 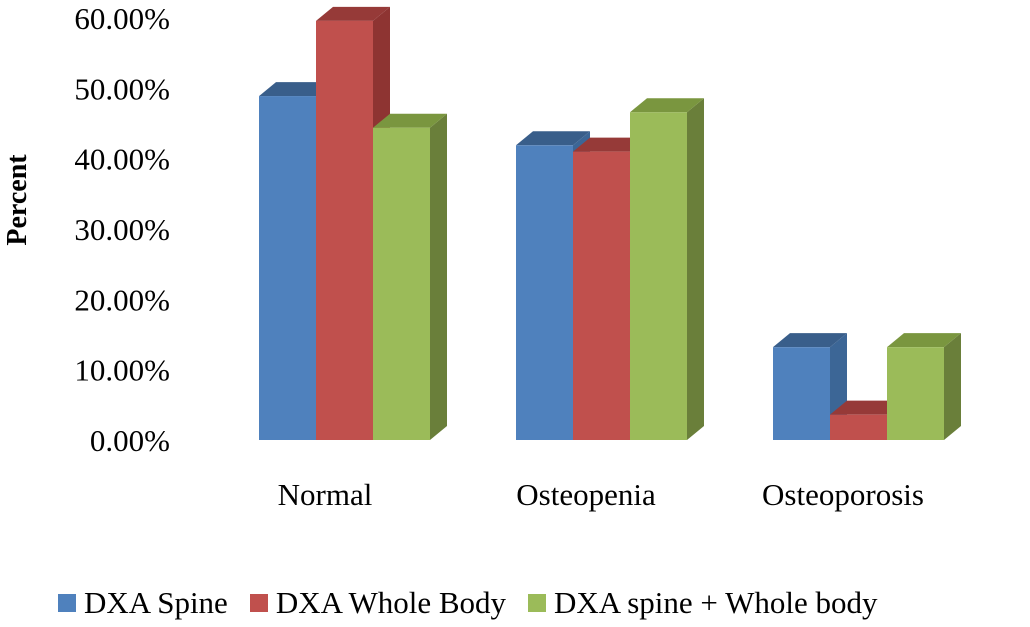 I want to click on legend-label: DXA Spine, so click(x=156, y=602).